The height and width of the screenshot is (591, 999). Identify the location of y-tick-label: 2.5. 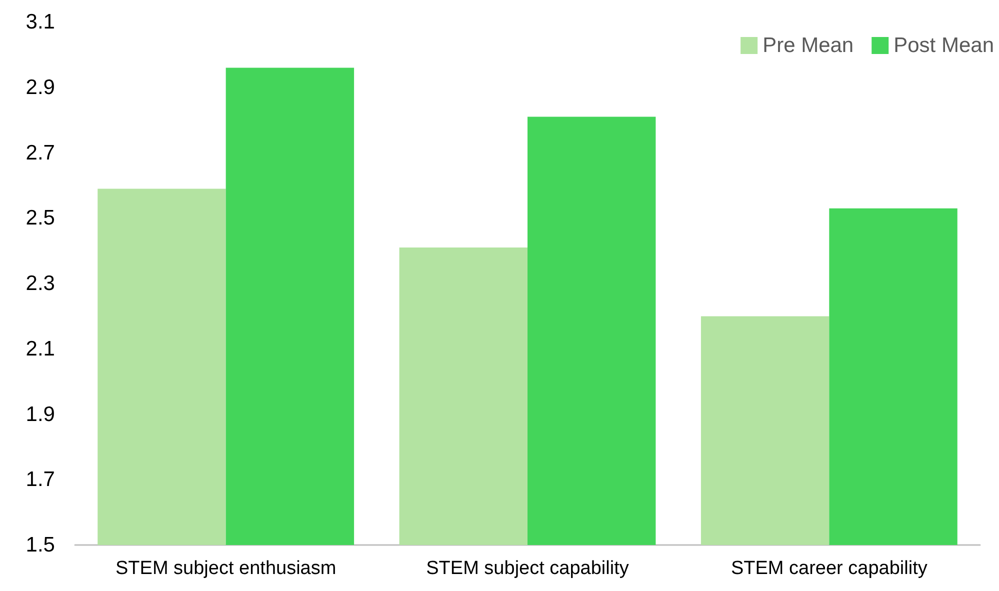
(40, 218).